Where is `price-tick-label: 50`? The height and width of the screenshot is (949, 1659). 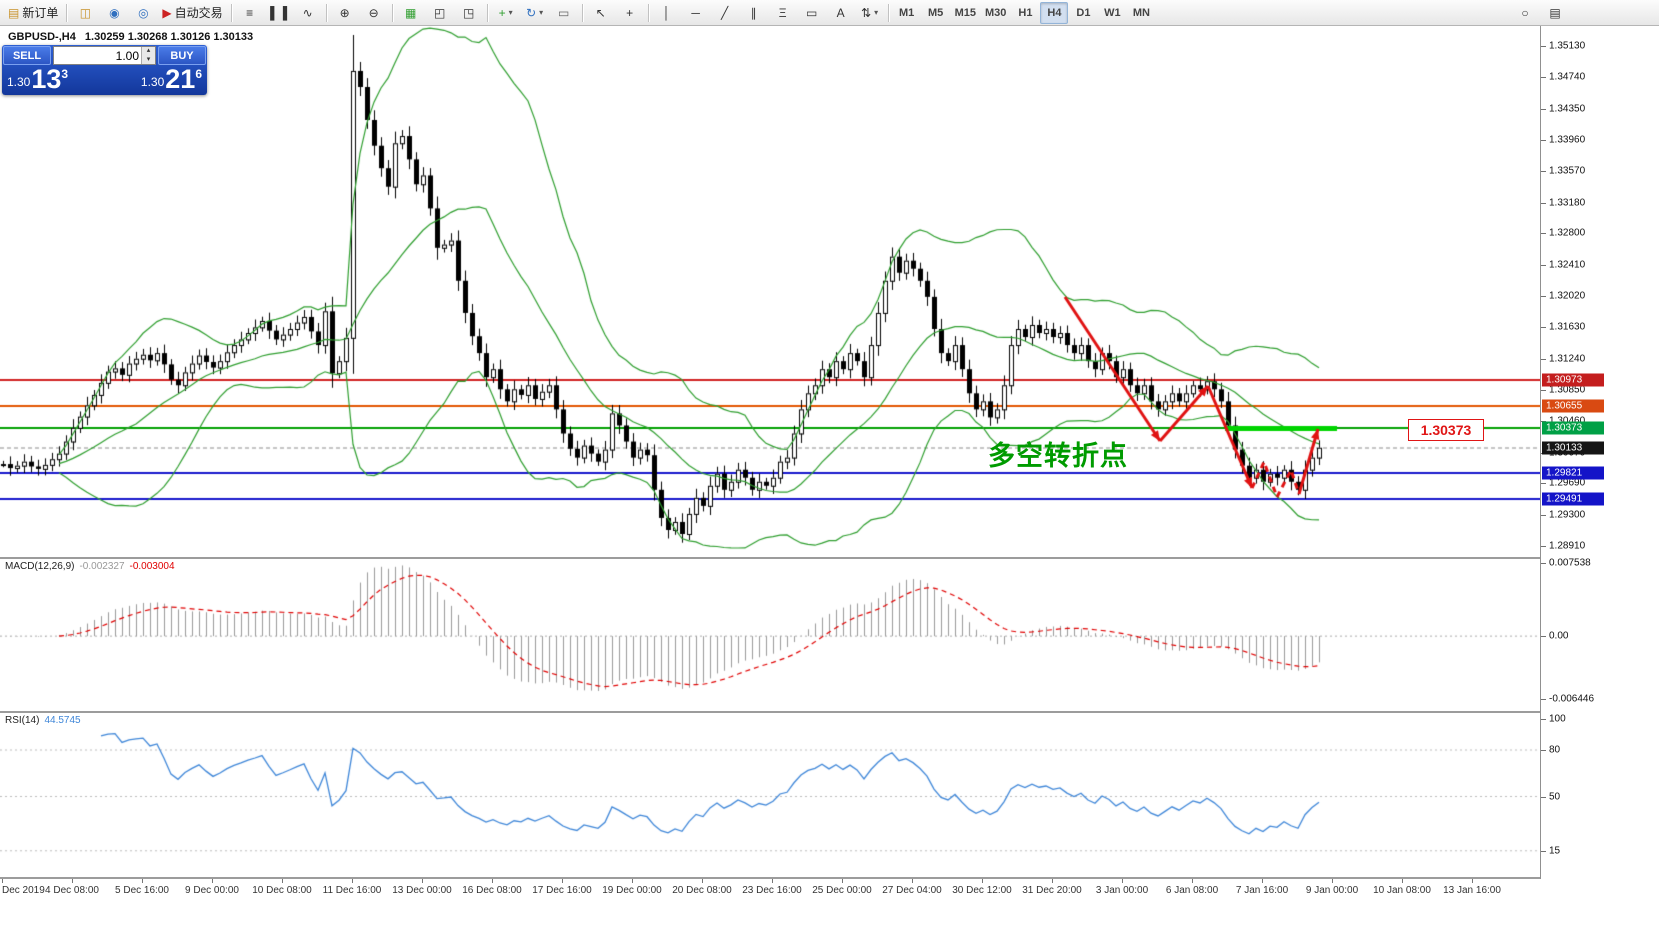
price-tick-label: 50 is located at coordinates (1555, 796).